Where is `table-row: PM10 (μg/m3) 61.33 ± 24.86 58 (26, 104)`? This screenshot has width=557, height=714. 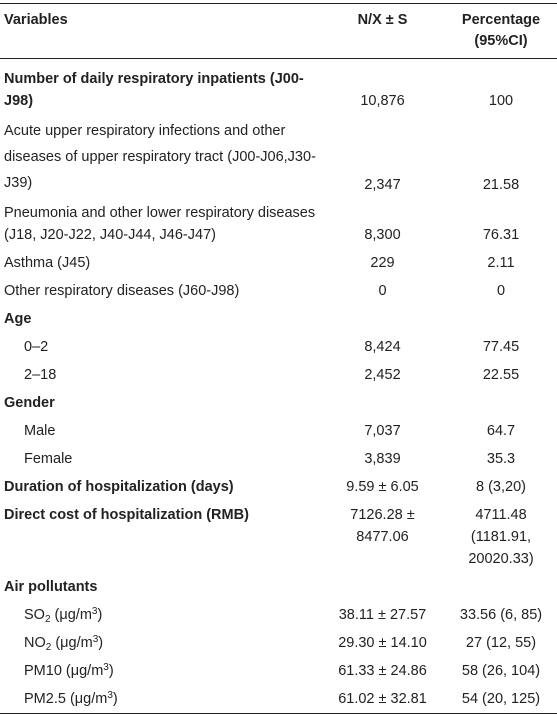 table-row: PM10 (μg/m3) 61.33 ± 24.86 58 (26, 104) is located at coordinates (278, 671).